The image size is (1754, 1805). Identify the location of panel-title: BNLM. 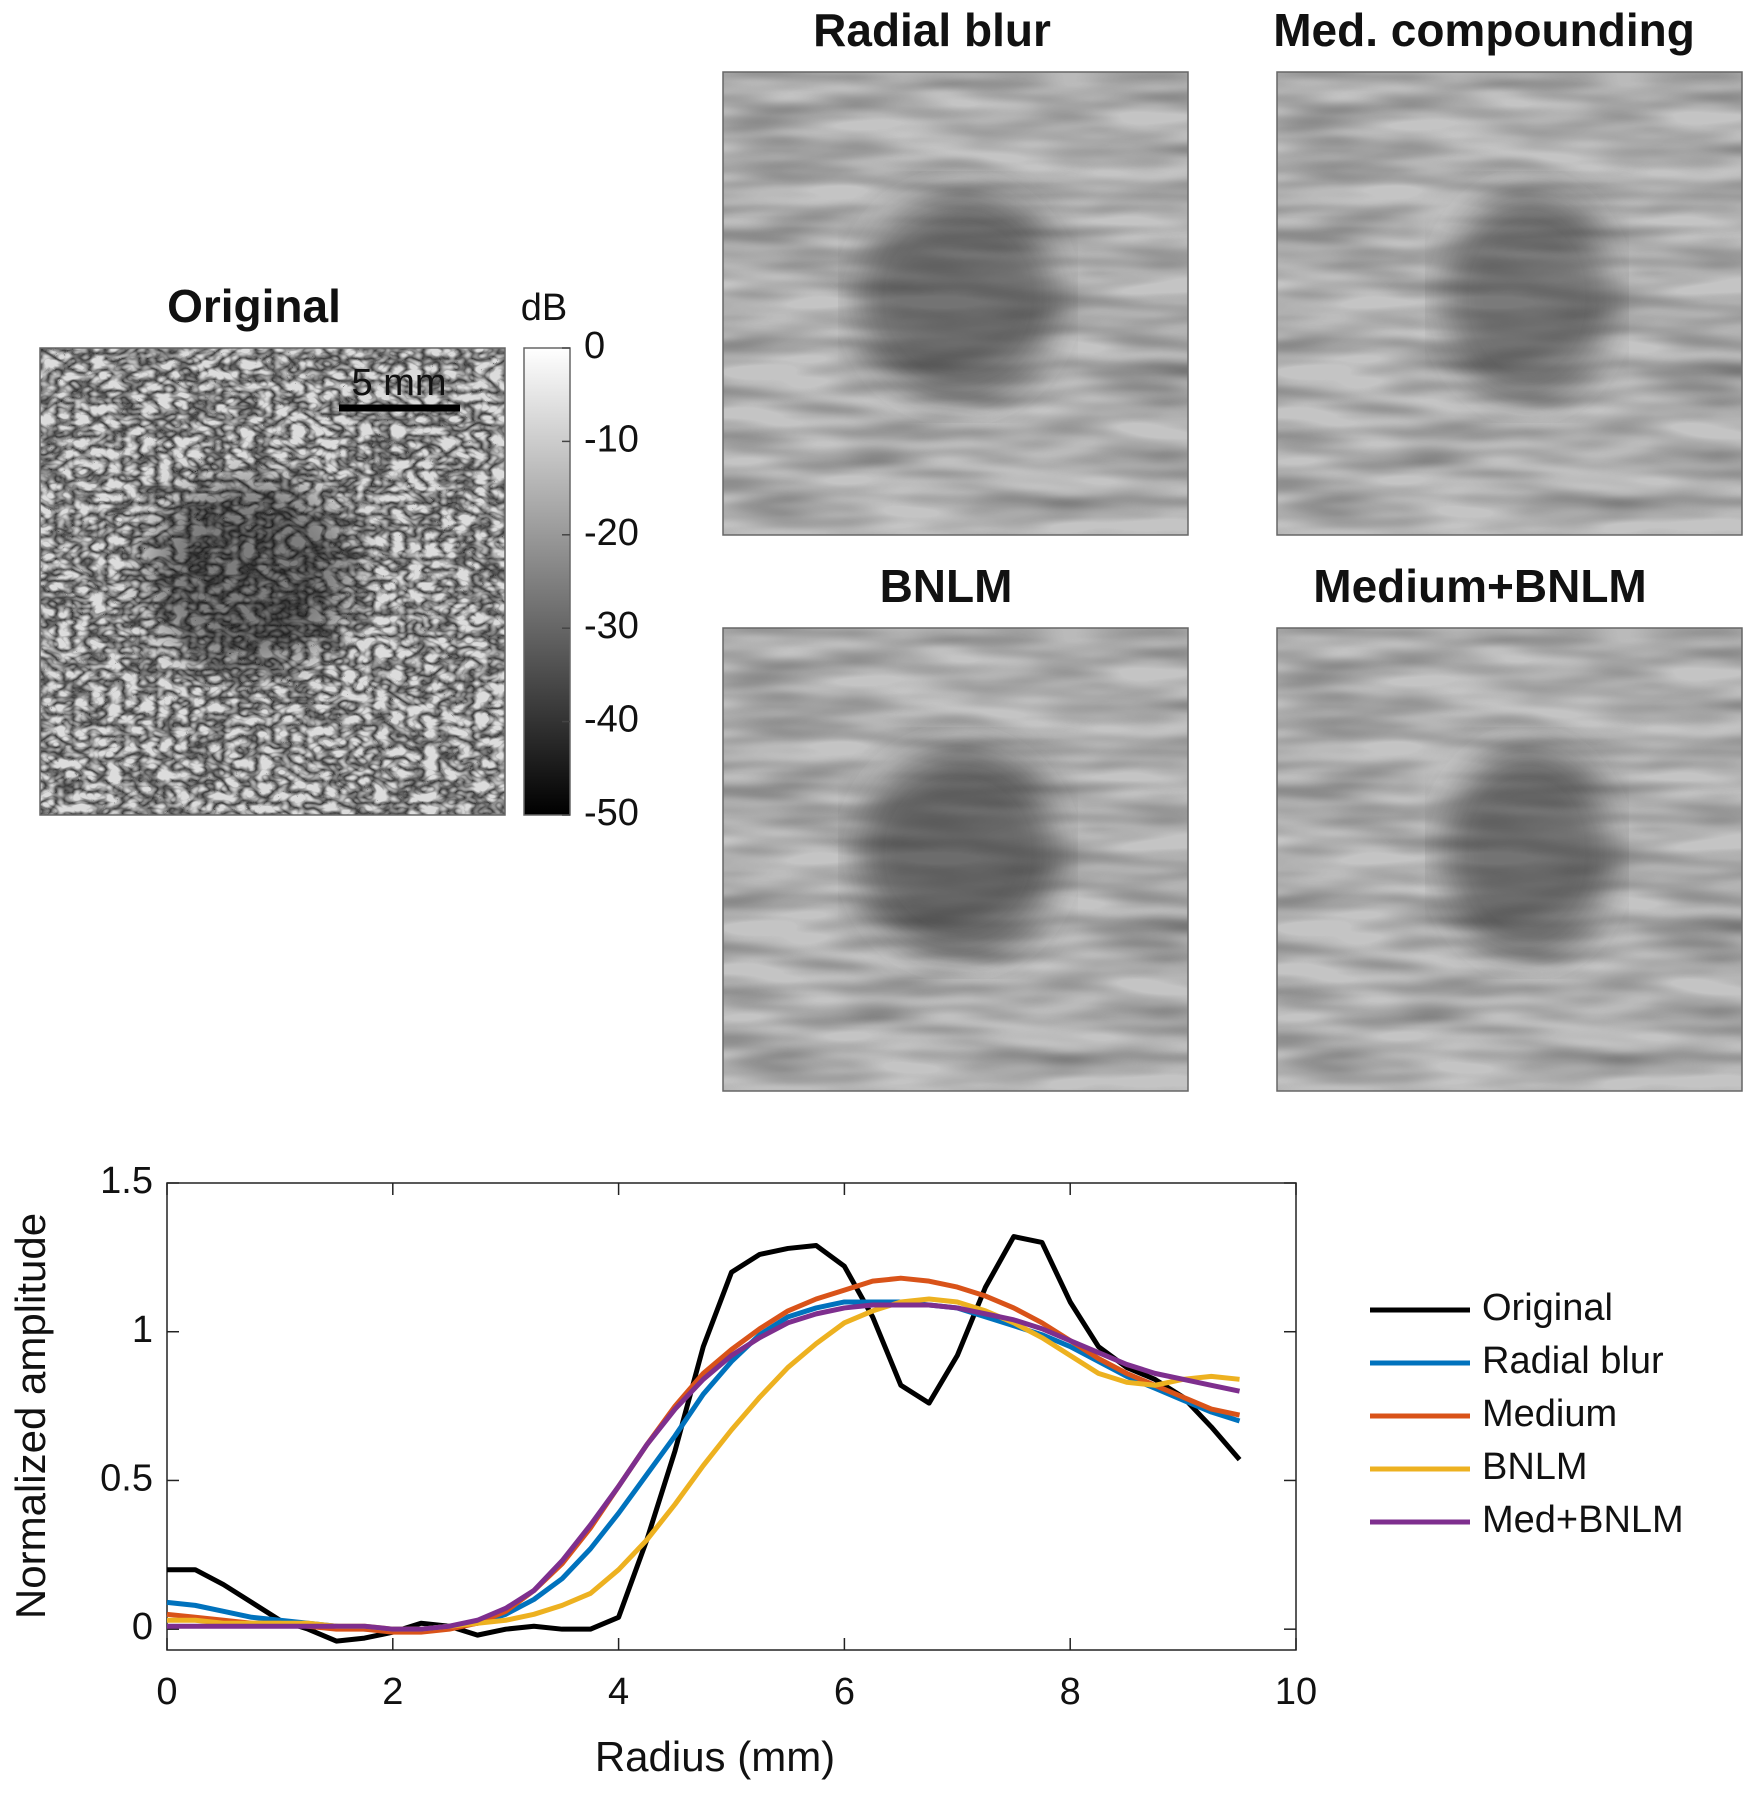
(946, 586).